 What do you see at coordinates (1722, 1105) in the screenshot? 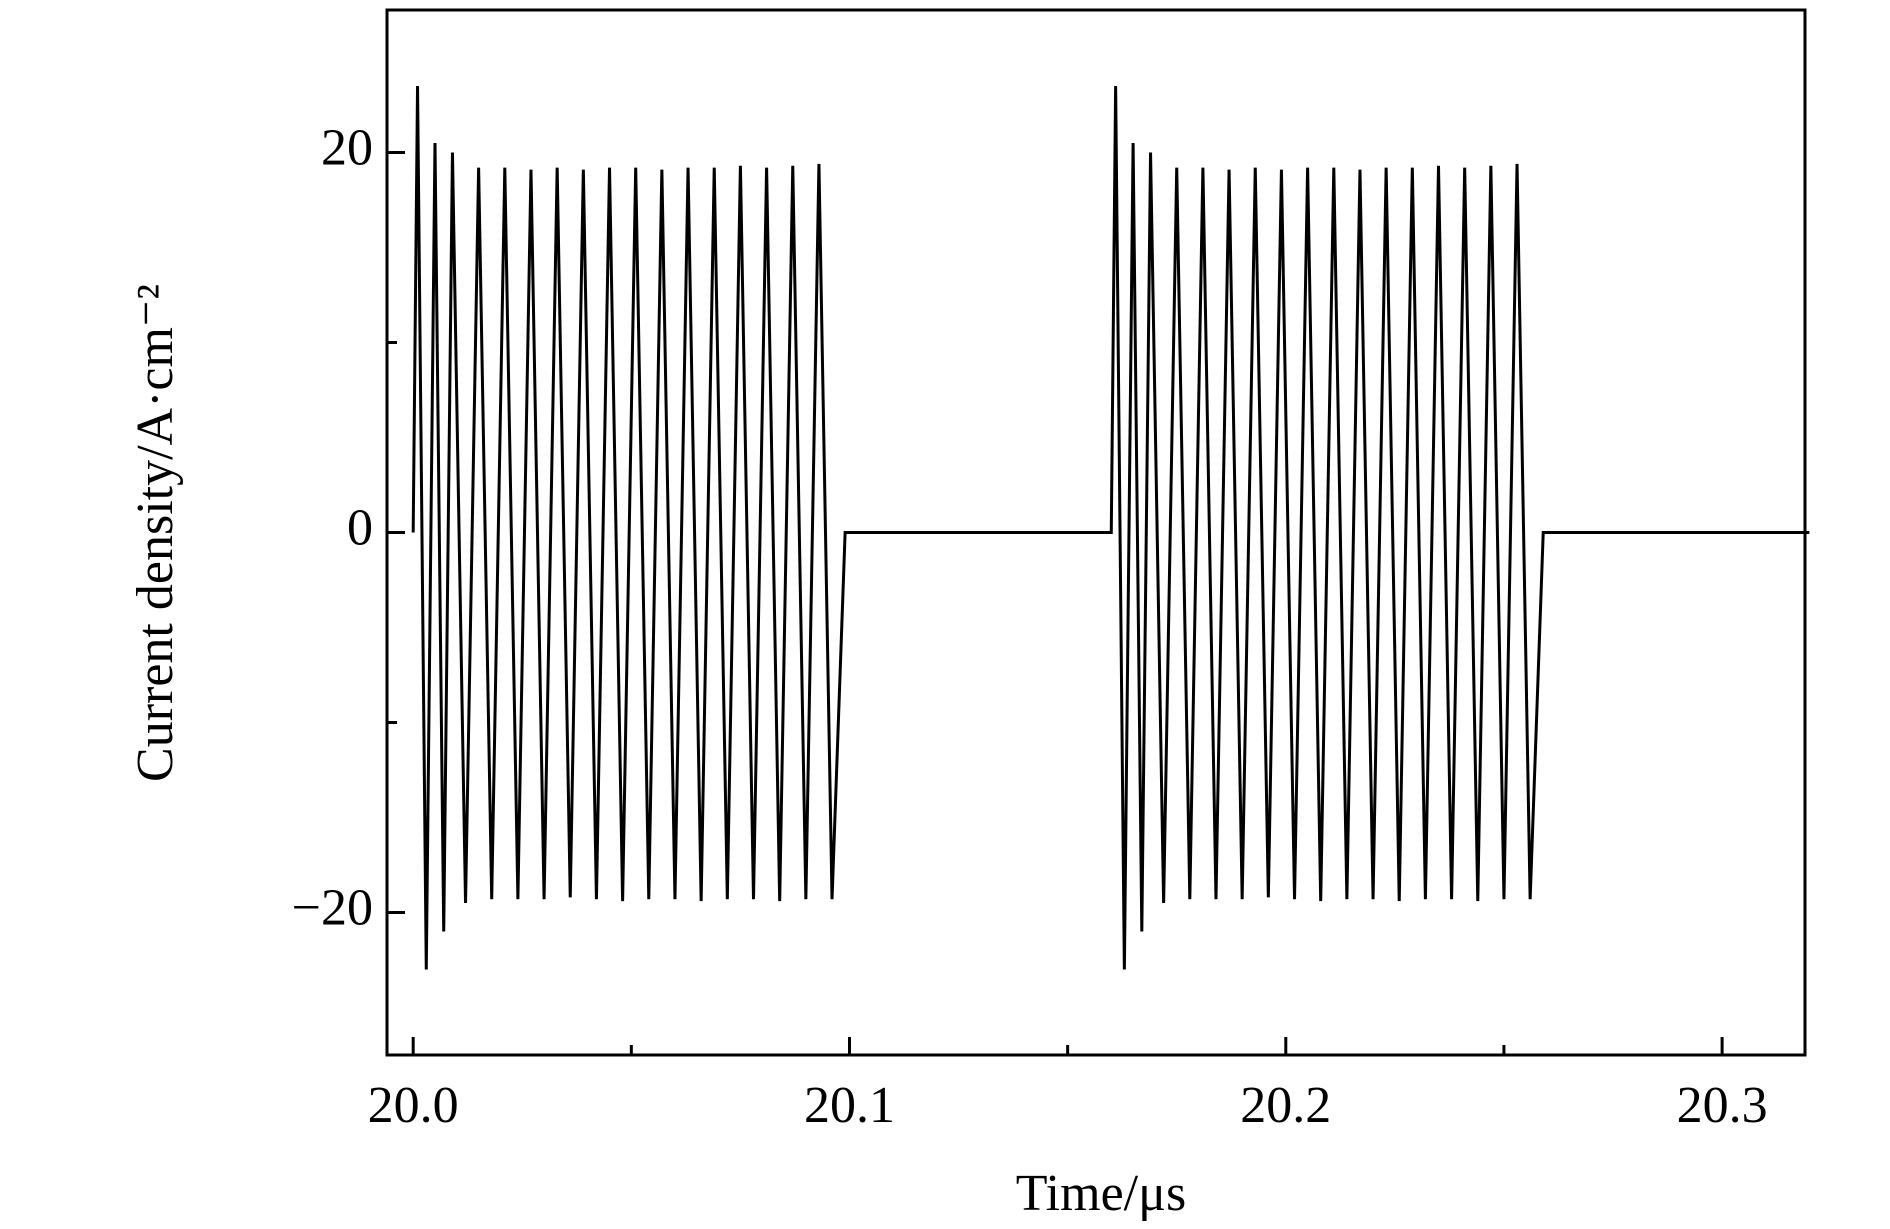
I see `x-tick-label: 20.3` at bounding box center [1722, 1105].